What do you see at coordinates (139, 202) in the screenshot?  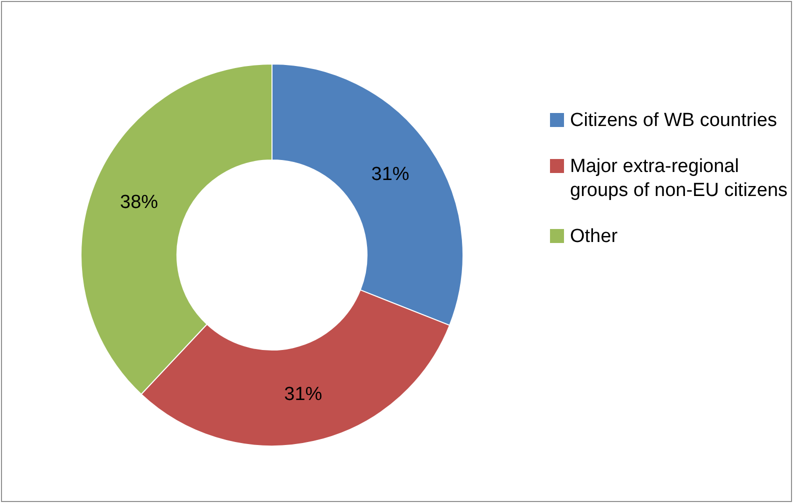 I see `data-label: 38%` at bounding box center [139, 202].